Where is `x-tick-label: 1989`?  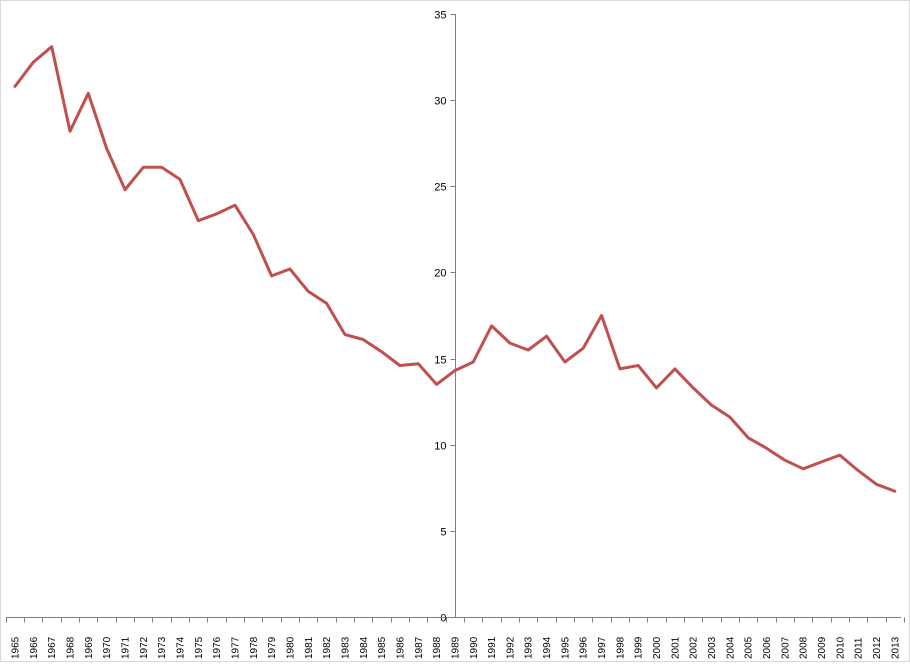
x-tick-label: 1989 is located at coordinates (455, 647).